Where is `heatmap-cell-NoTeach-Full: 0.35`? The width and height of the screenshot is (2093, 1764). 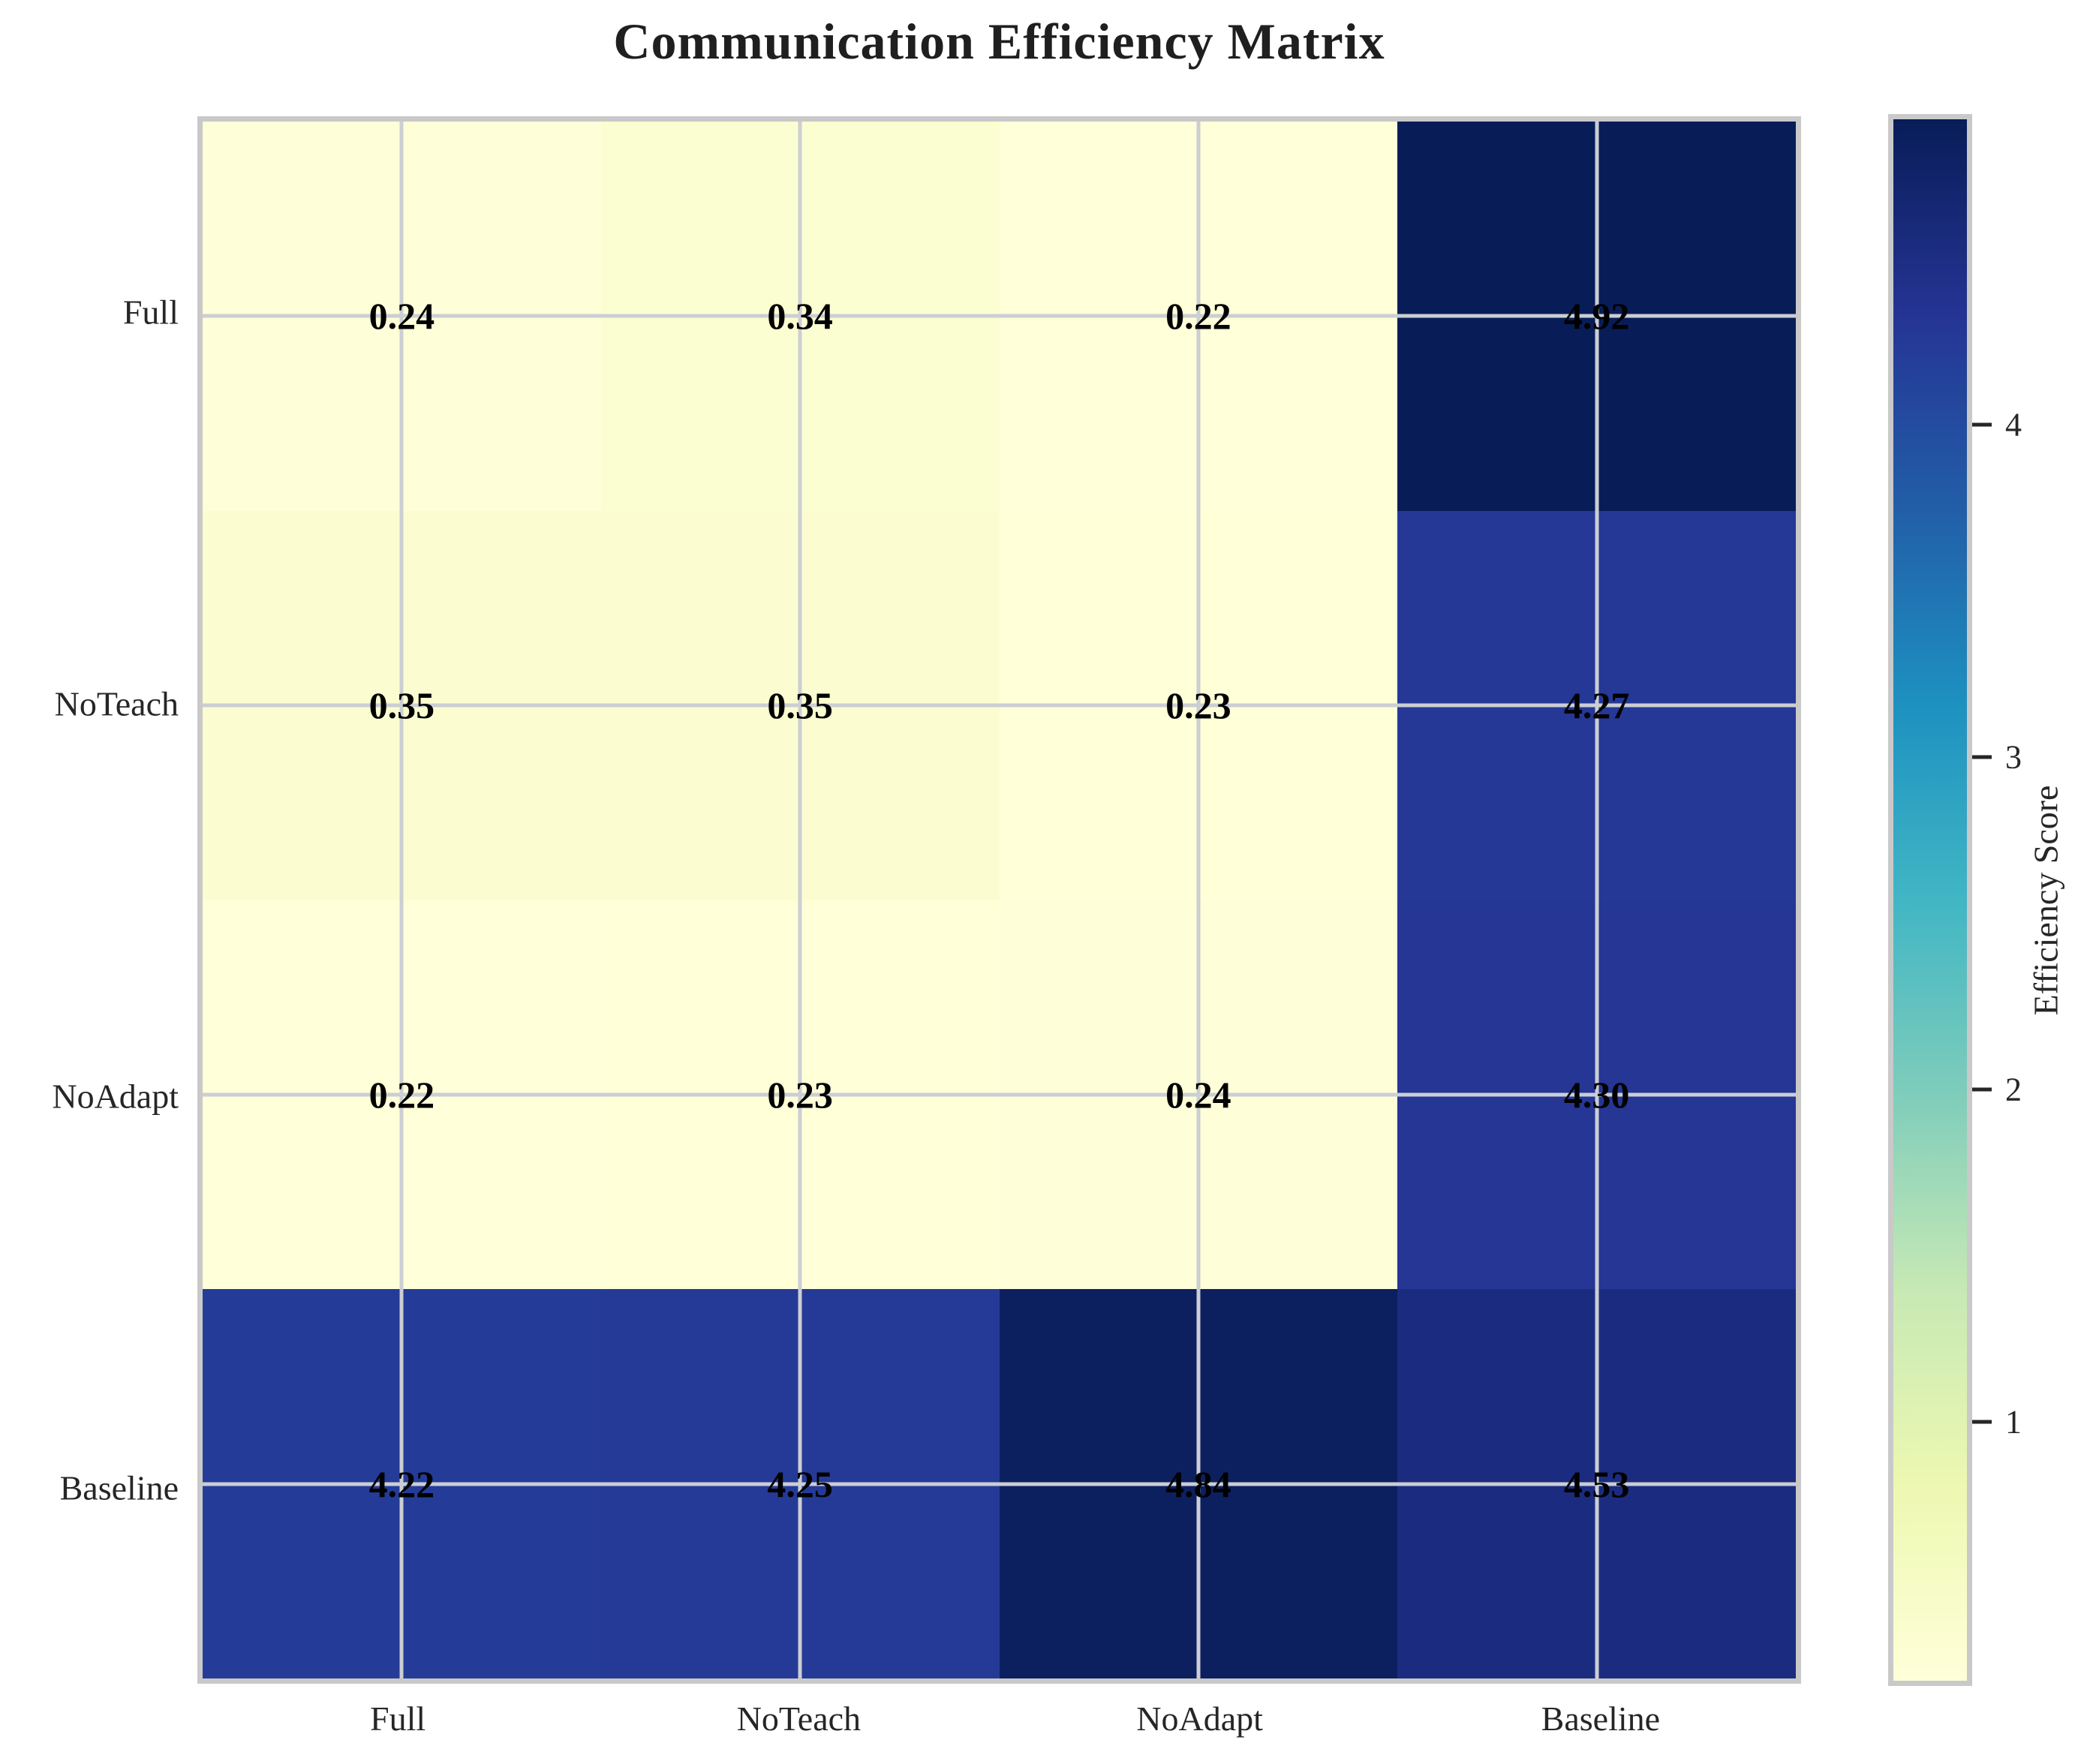 heatmap-cell-NoTeach-Full: 0.35 is located at coordinates (402, 705).